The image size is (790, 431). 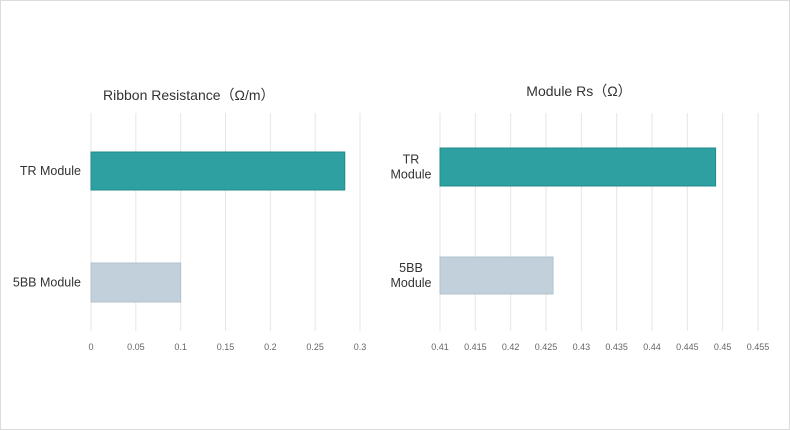 I want to click on chart1-category-label: TR Module, so click(x=50, y=171).